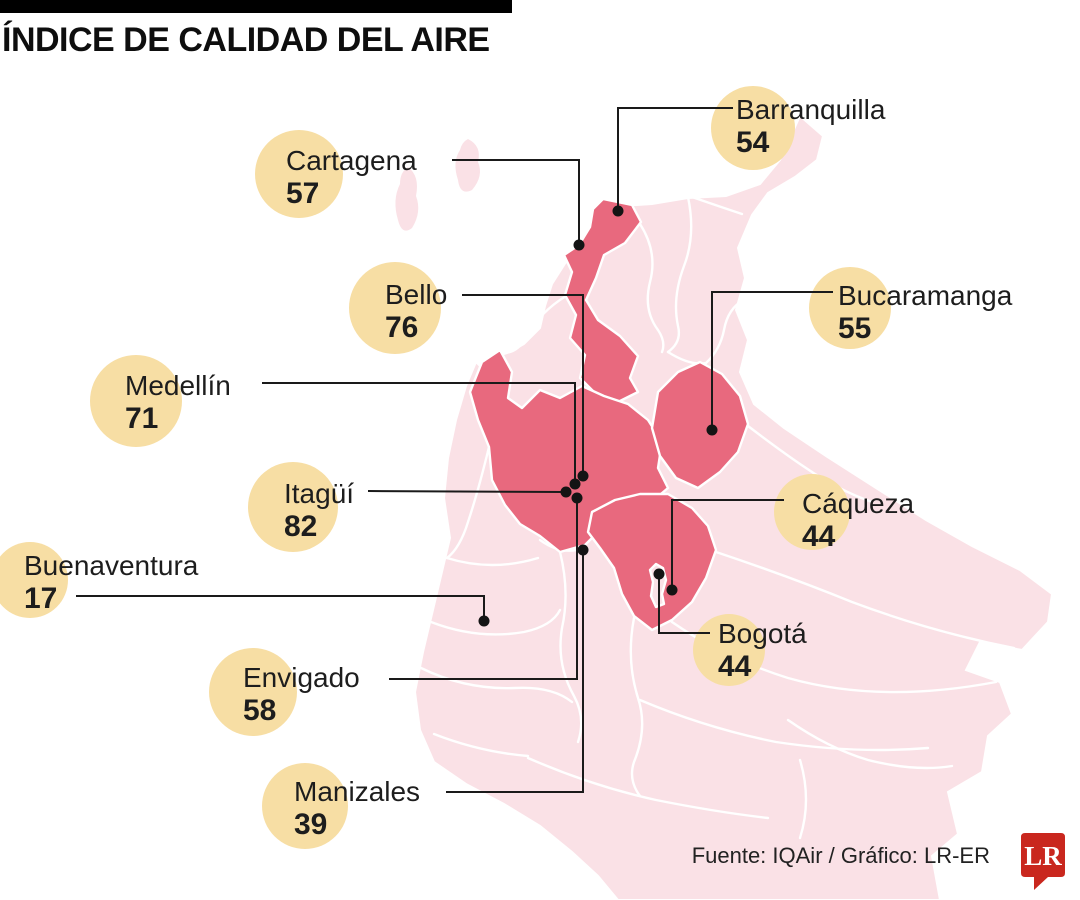  Describe the element at coordinates (111, 565) in the screenshot. I see `city-name: Buenaventura` at that location.